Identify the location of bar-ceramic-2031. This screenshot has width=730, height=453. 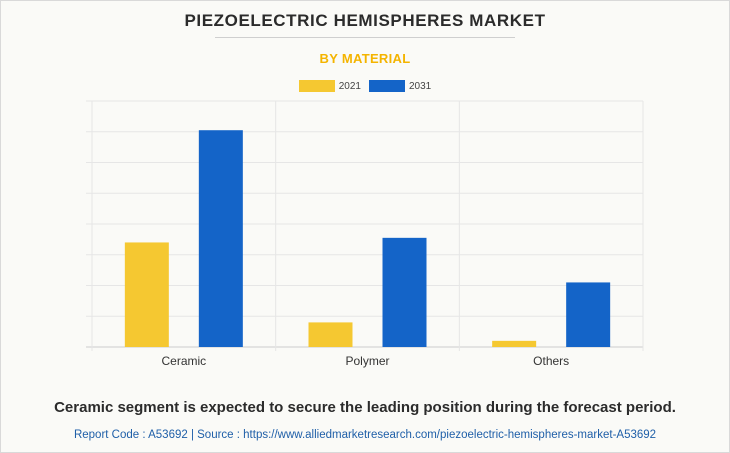
(220, 238).